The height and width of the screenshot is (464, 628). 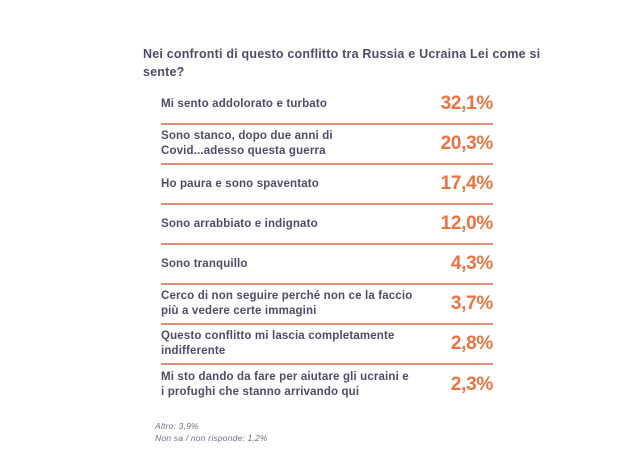 I want to click on table-row: Mi sento addolorato e turbato 32,1%, so click(x=327, y=105).